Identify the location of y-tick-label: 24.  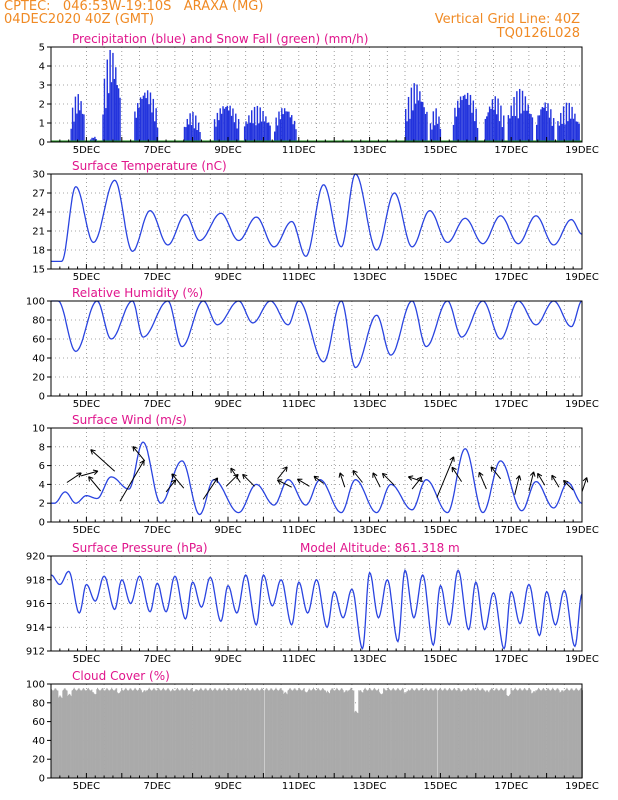
(38, 213).